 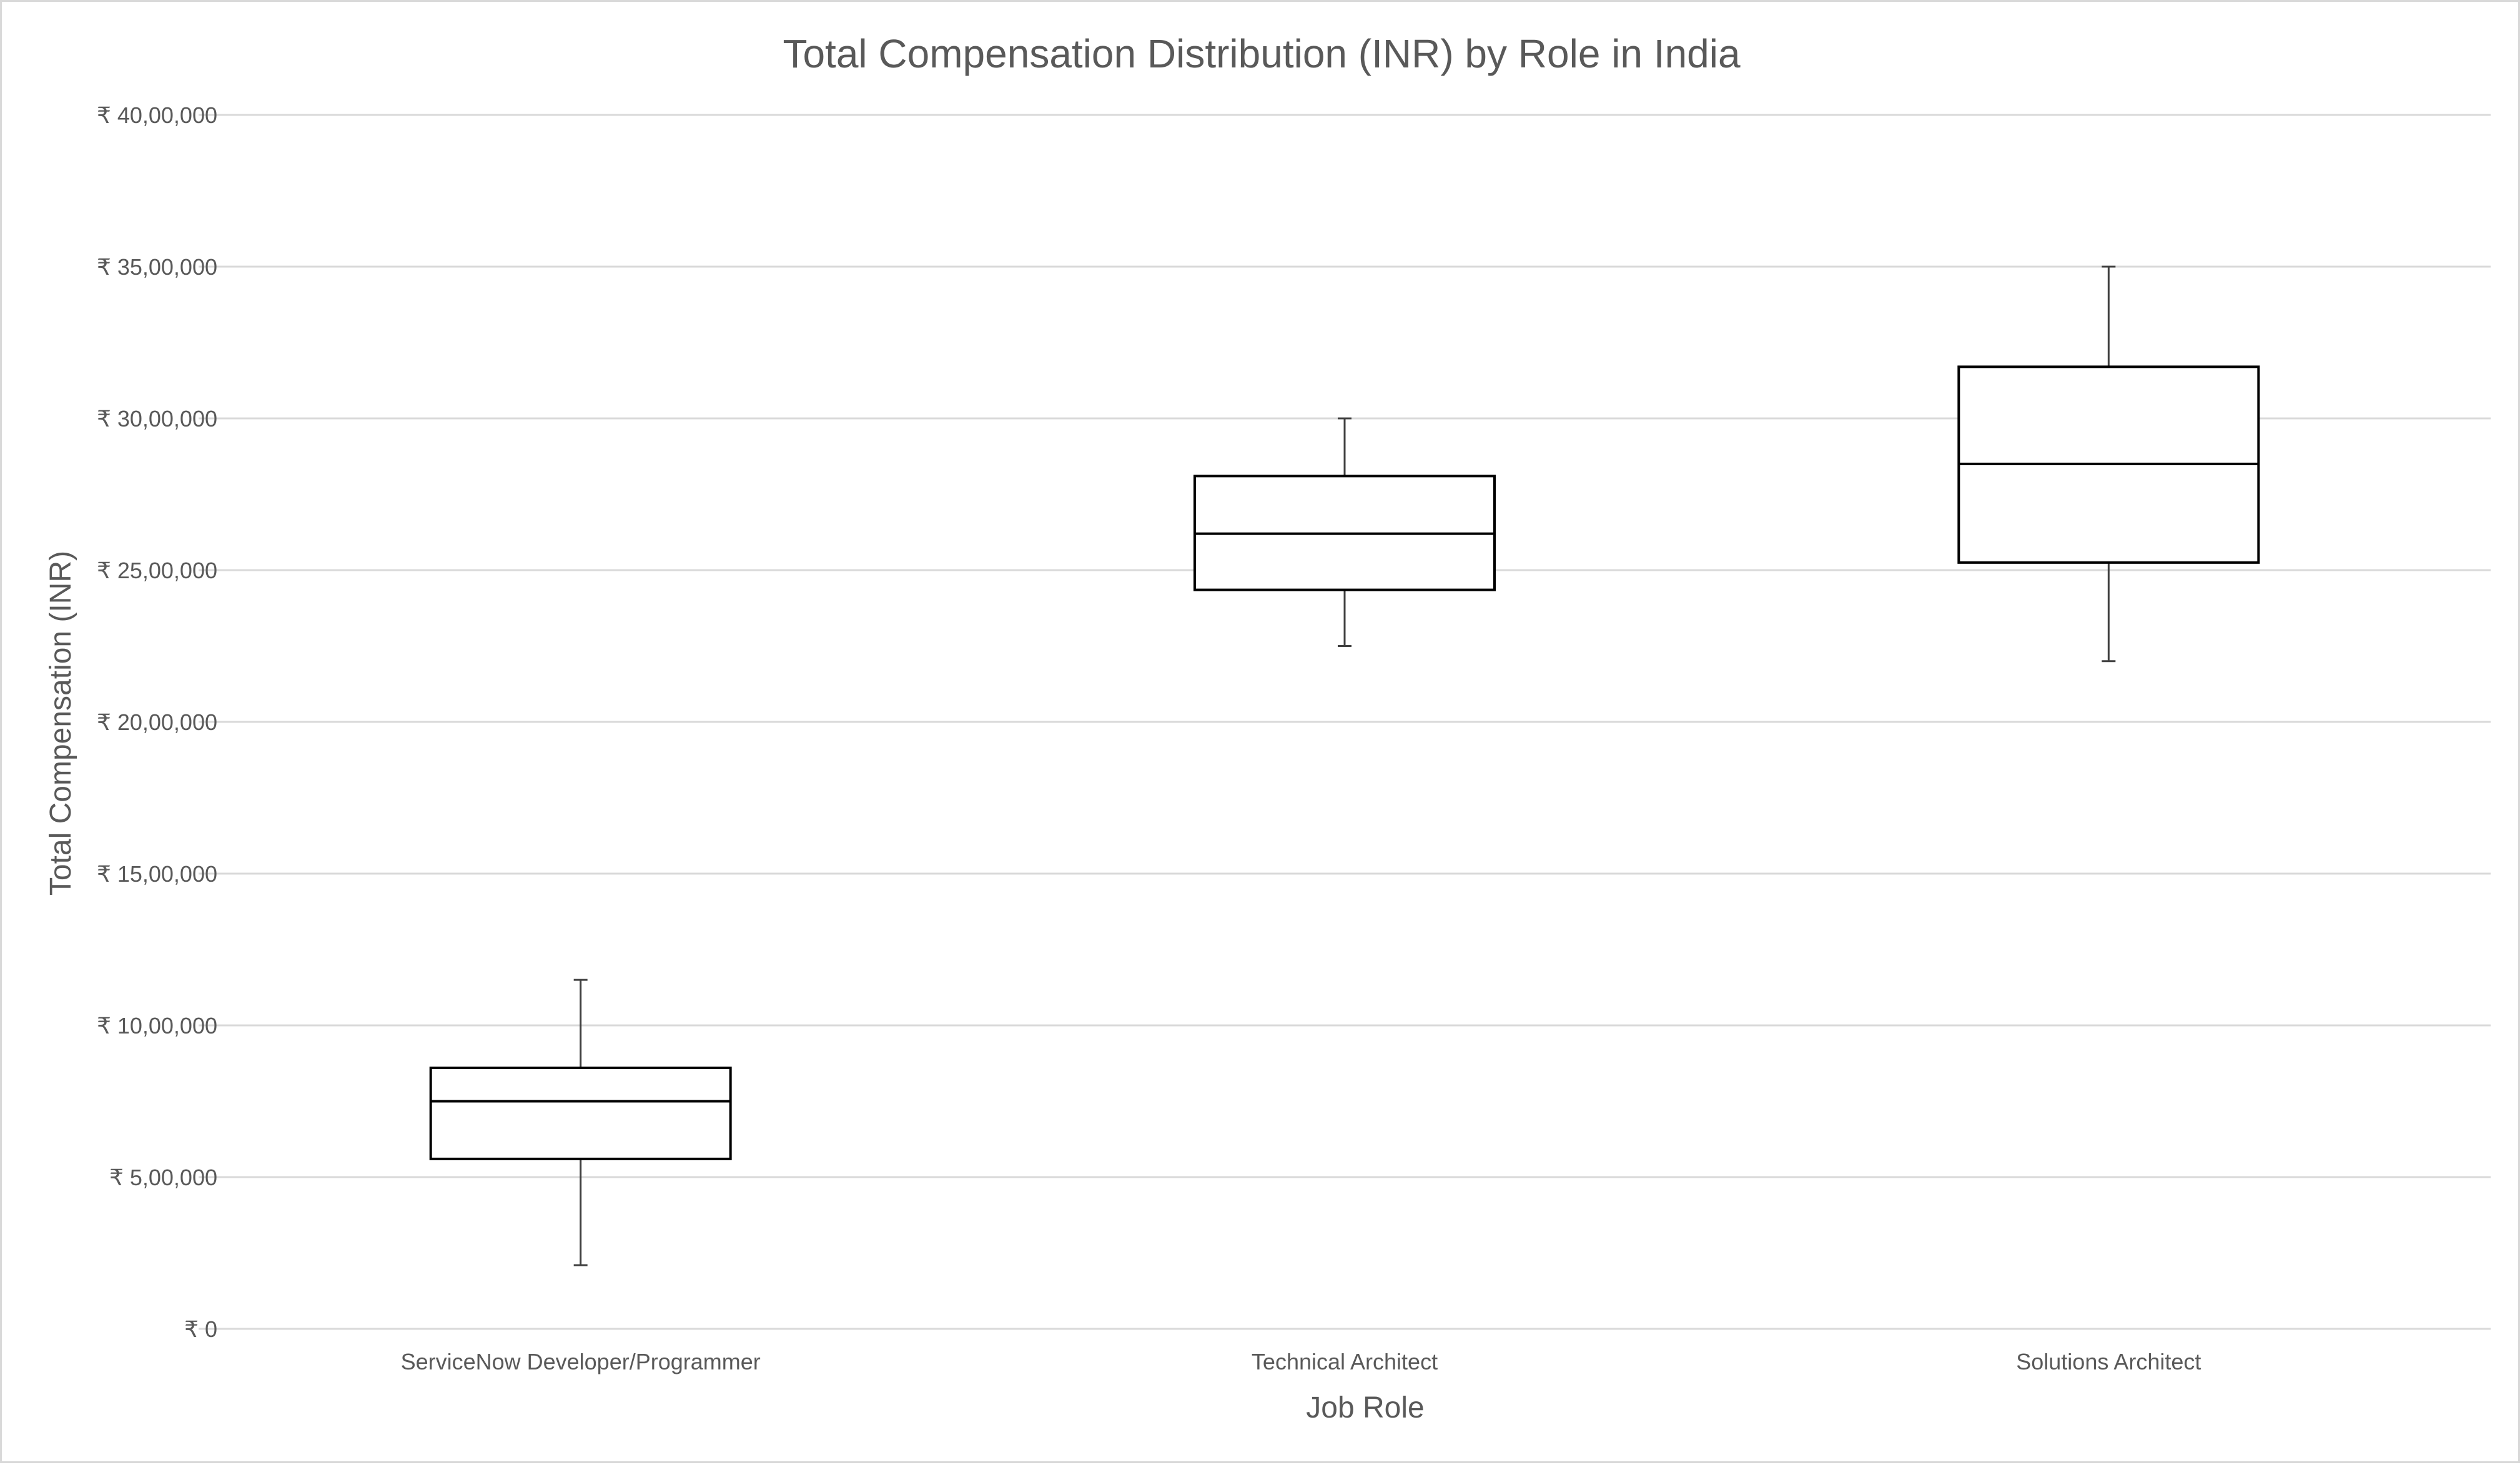 I want to click on x-axis-title: Job Role, so click(x=1365, y=1407).